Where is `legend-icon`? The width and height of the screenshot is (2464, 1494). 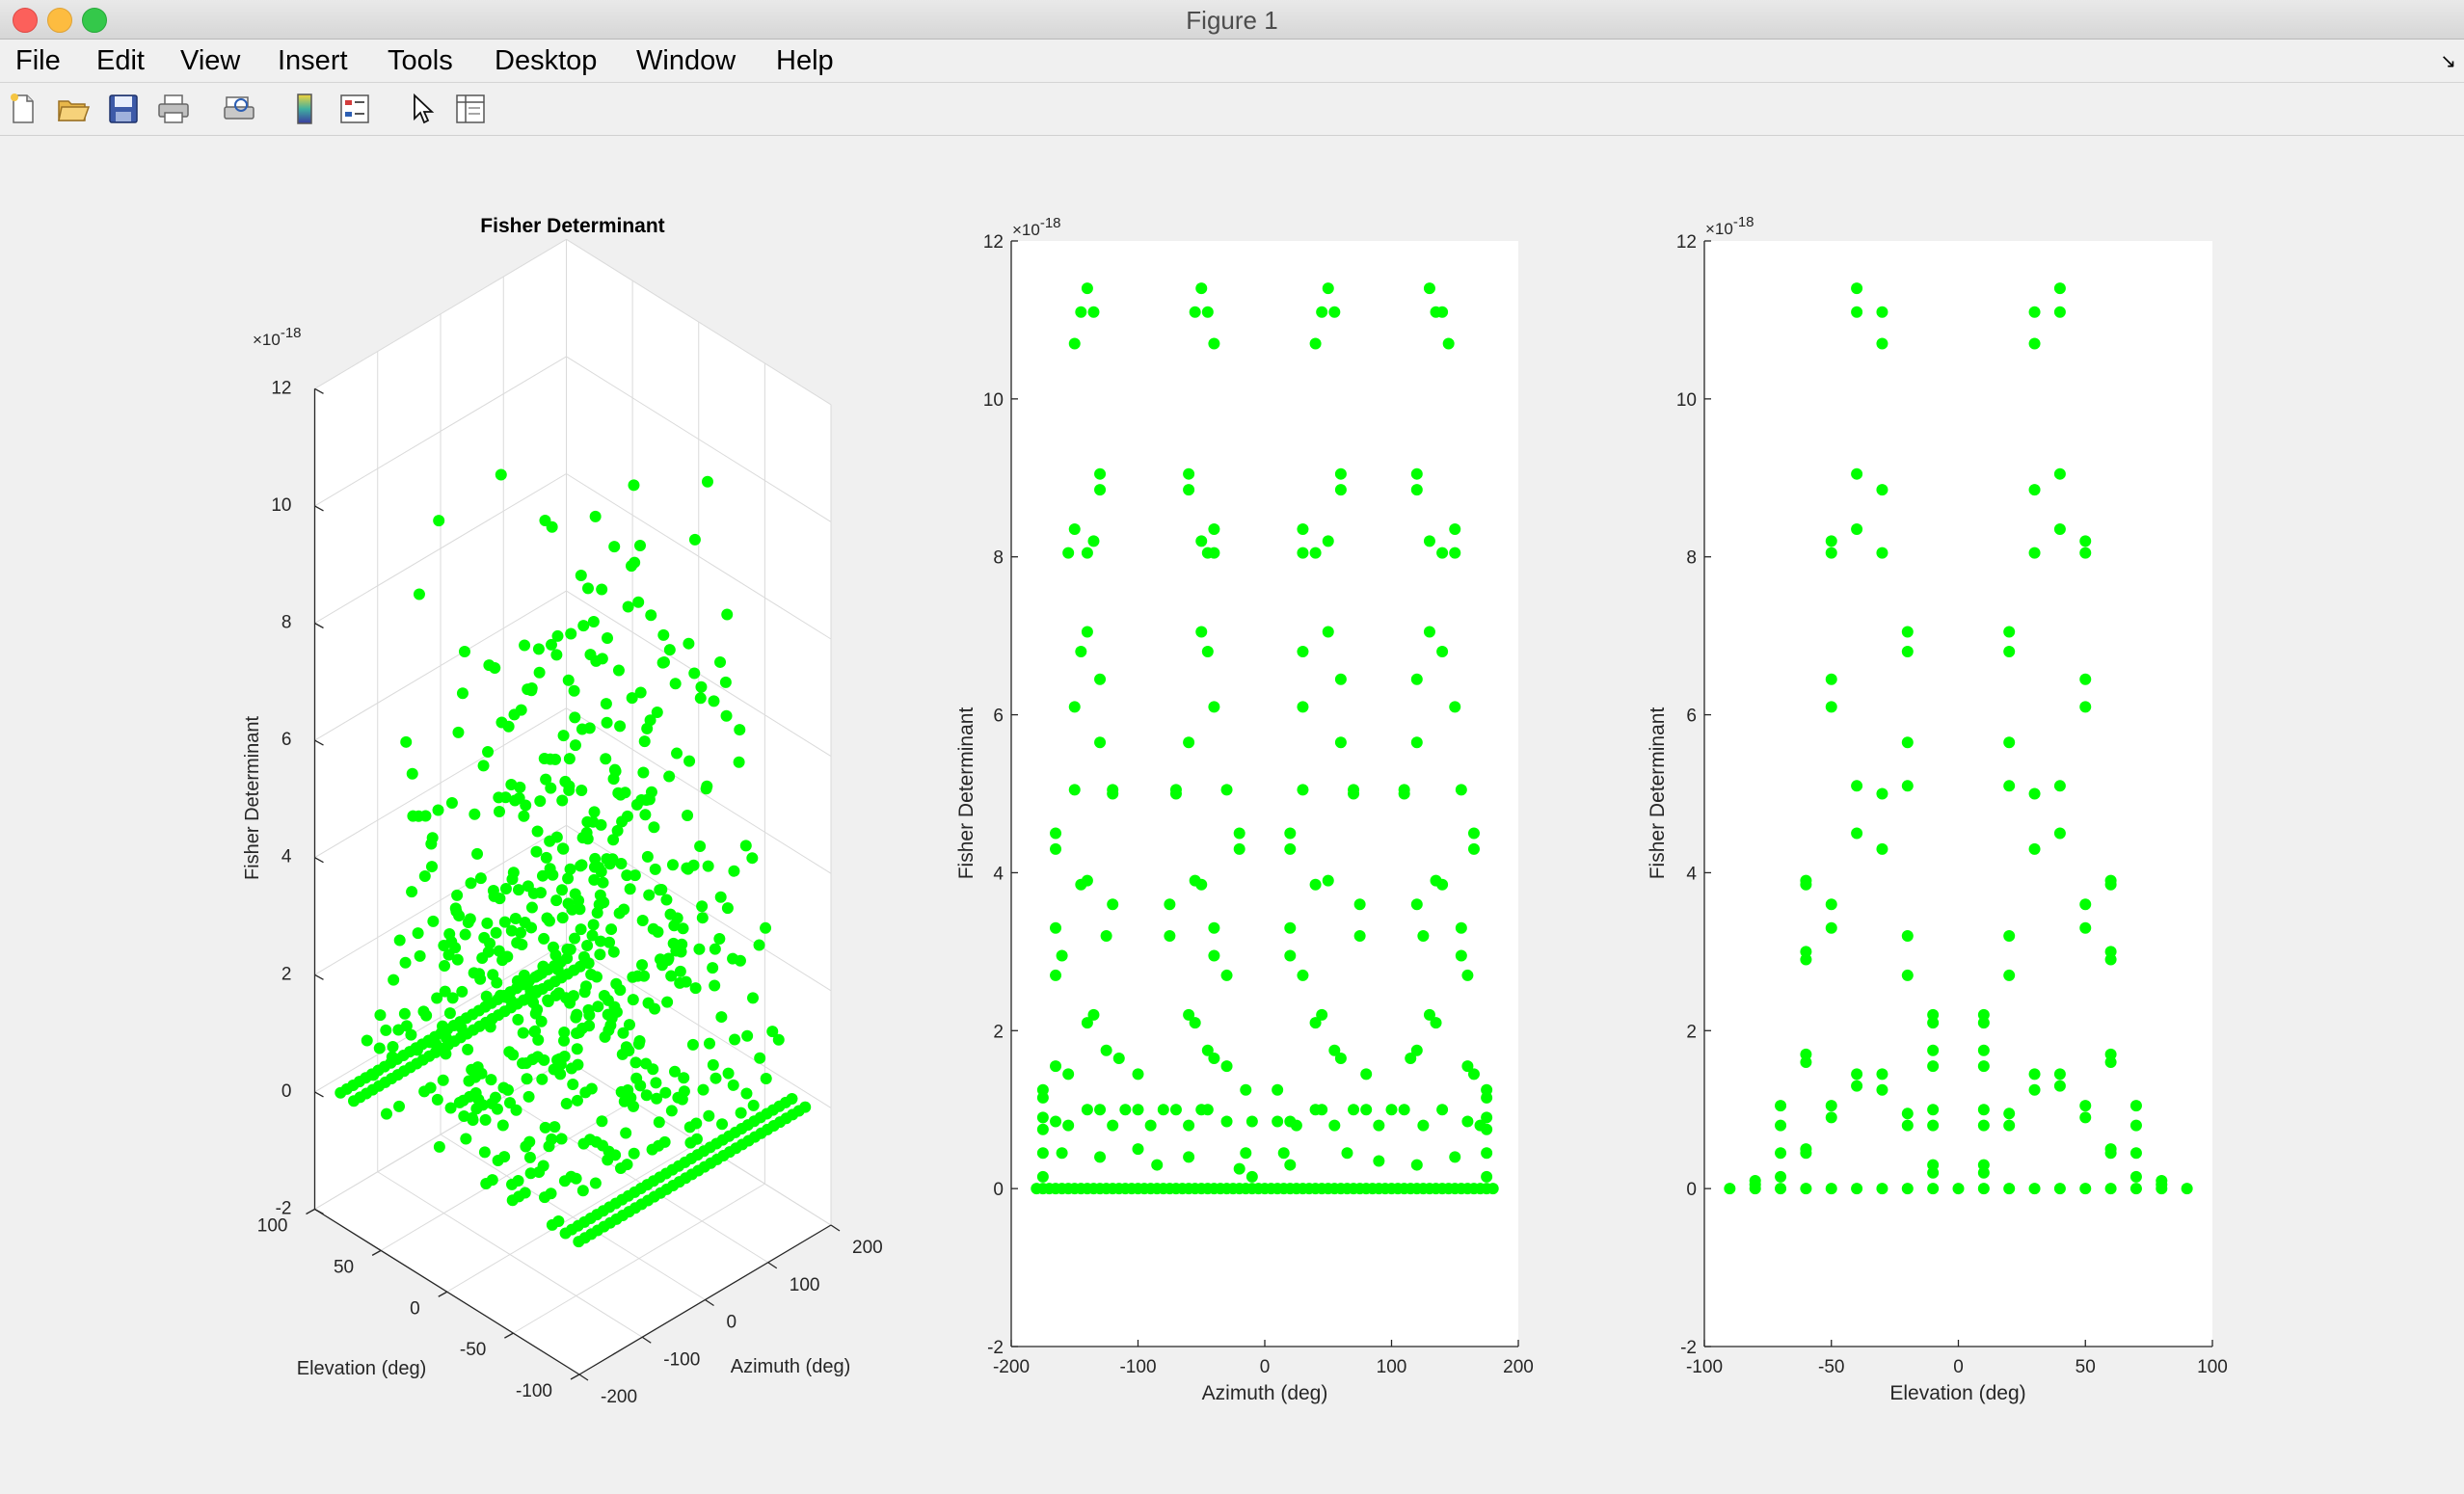 legend-icon is located at coordinates (355, 109).